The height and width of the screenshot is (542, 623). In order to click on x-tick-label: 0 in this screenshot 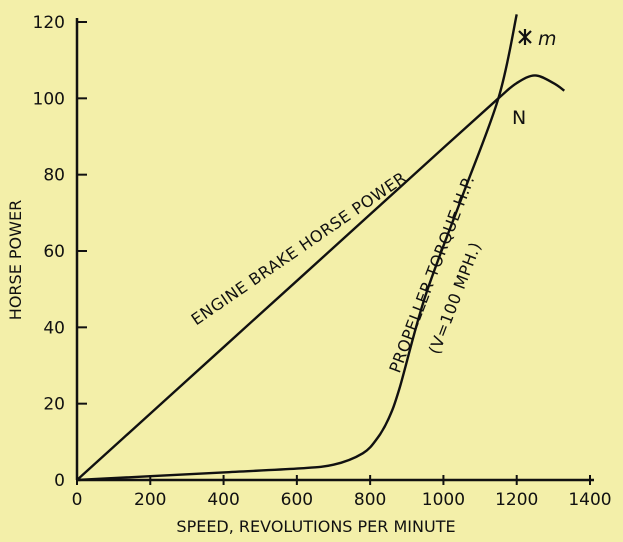, I will do `click(77, 500)`.